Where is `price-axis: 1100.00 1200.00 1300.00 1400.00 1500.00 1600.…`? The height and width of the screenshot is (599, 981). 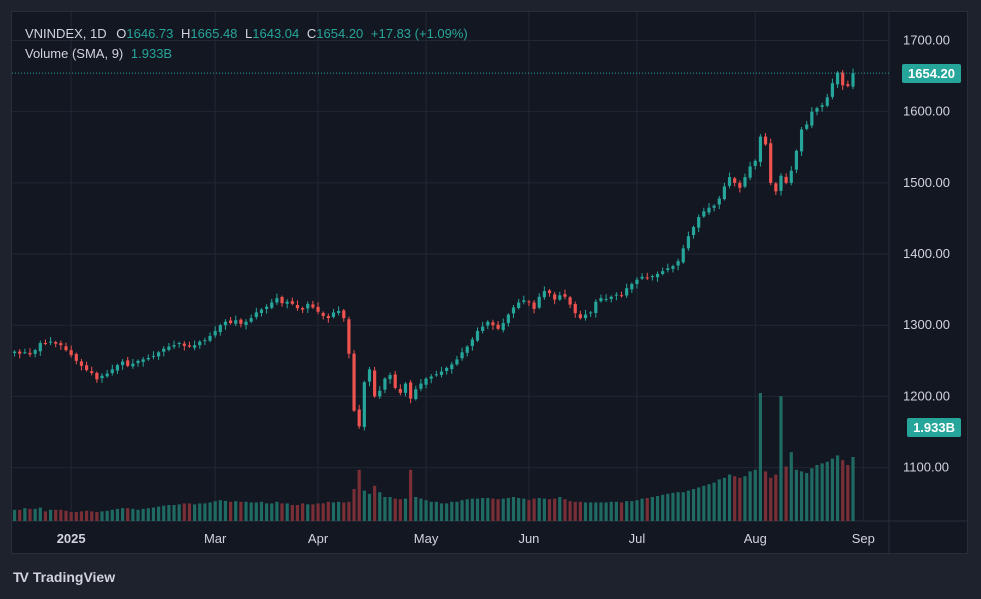
price-axis: 1100.00 1200.00 1300.00 1400.00 1500.00 1600.… is located at coordinates (926, 253).